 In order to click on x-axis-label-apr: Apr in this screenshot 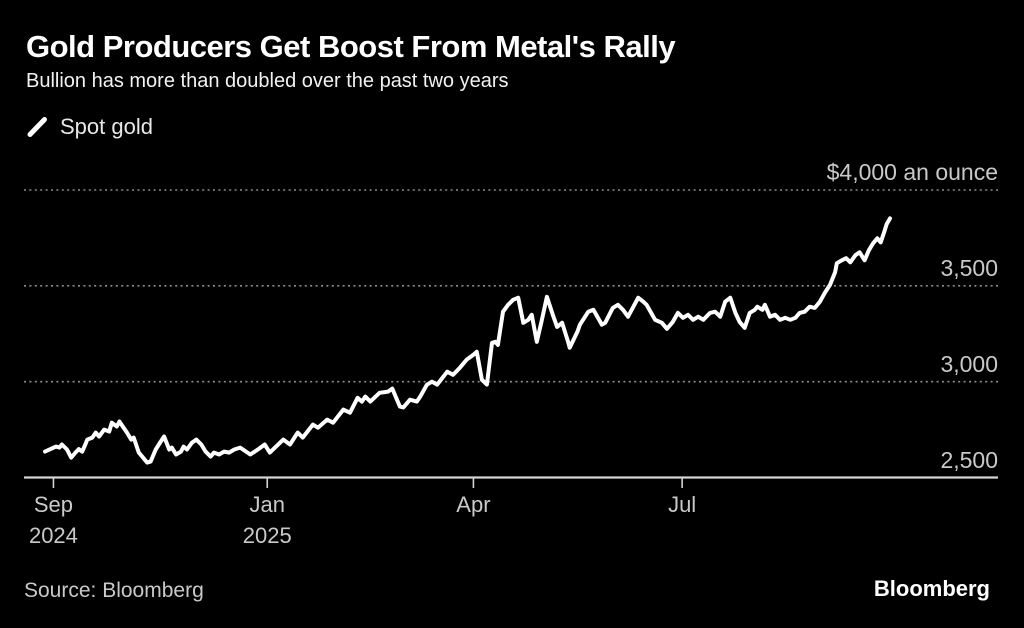, I will do `click(473, 504)`.